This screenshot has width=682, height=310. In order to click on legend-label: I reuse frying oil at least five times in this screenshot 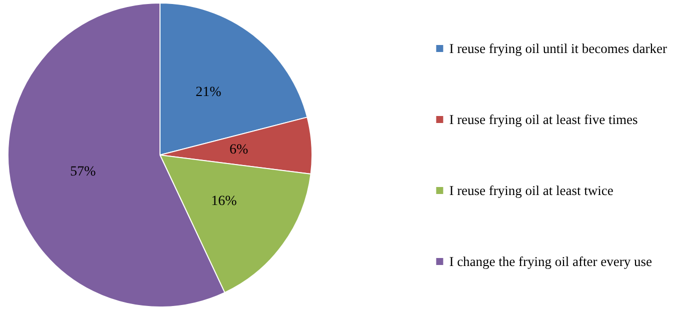, I will do `click(543, 119)`.